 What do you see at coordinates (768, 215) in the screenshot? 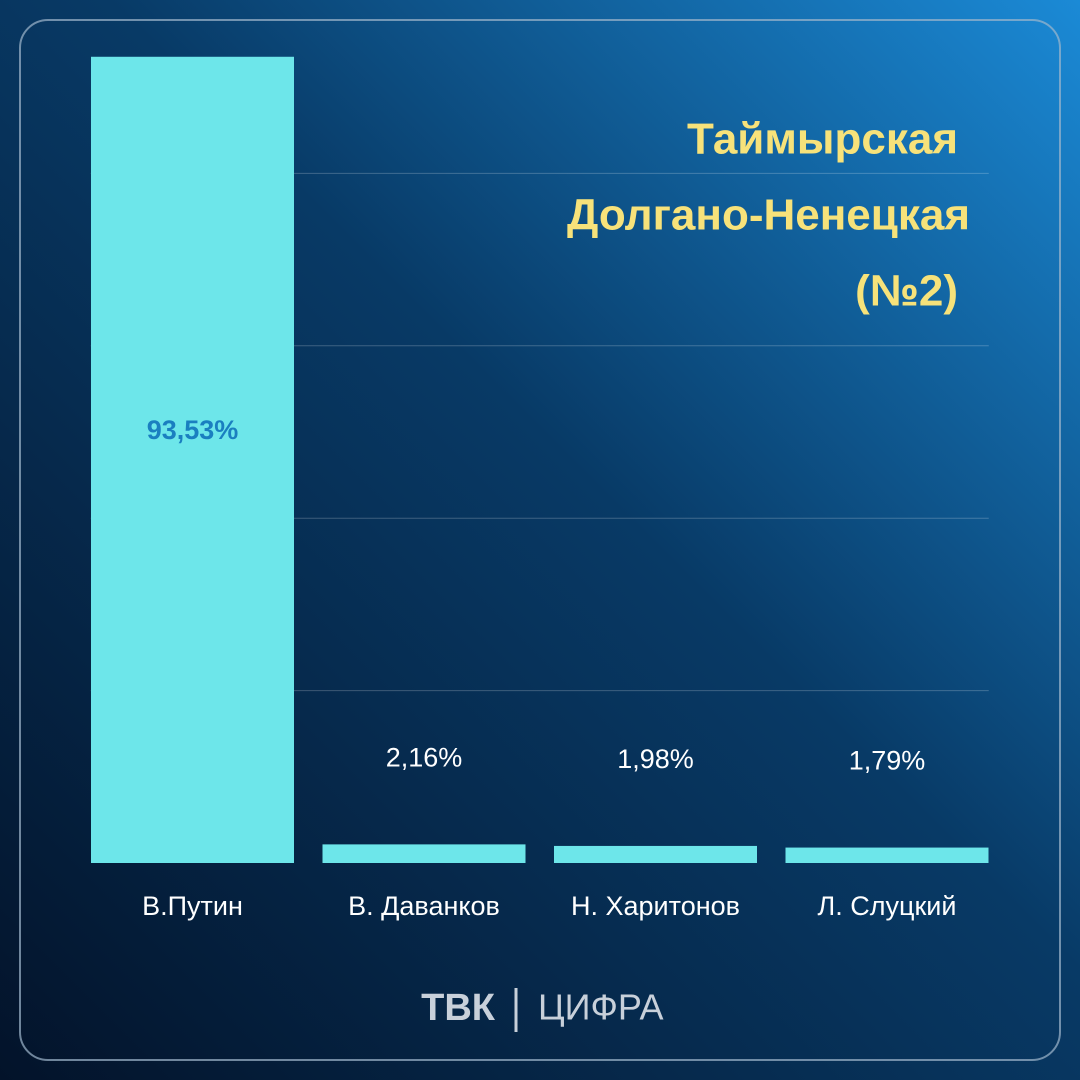
I see `chart-title-line: Долгано-Ненецкая` at bounding box center [768, 215].